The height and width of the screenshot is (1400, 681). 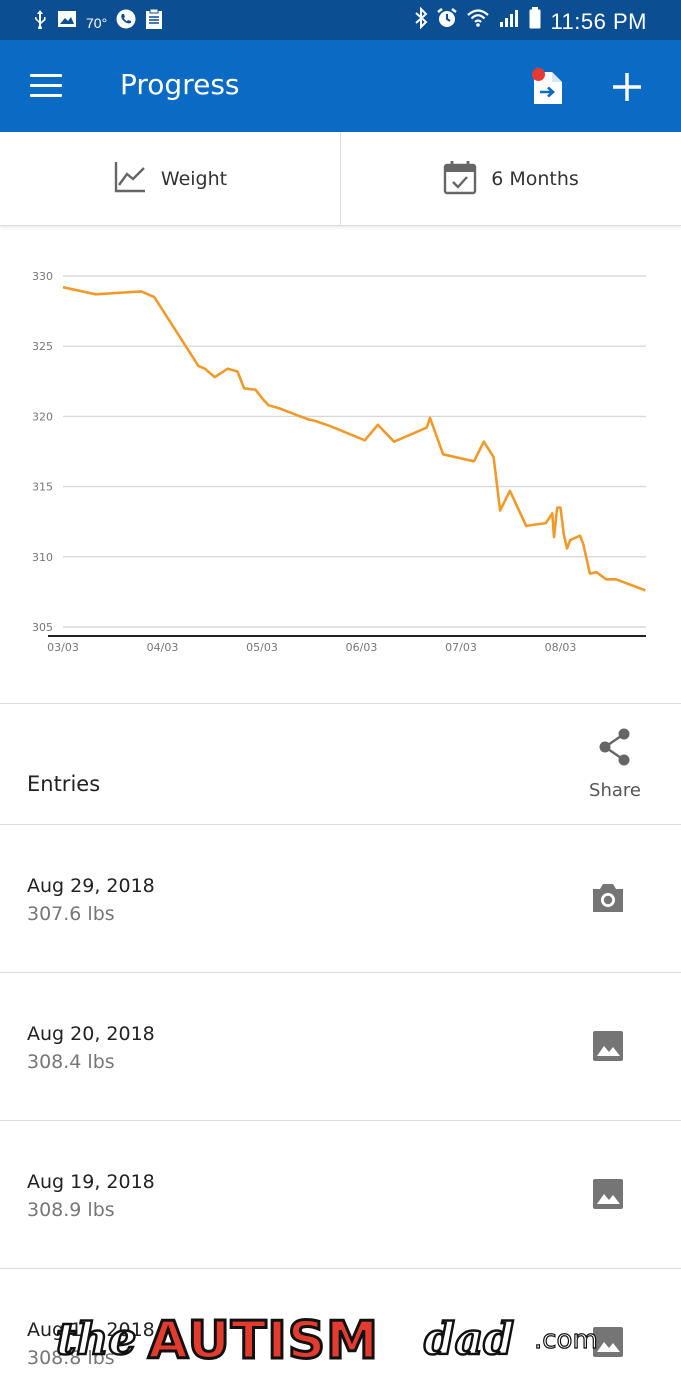 I want to click on alarm-icon, so click(x=447, y=21).